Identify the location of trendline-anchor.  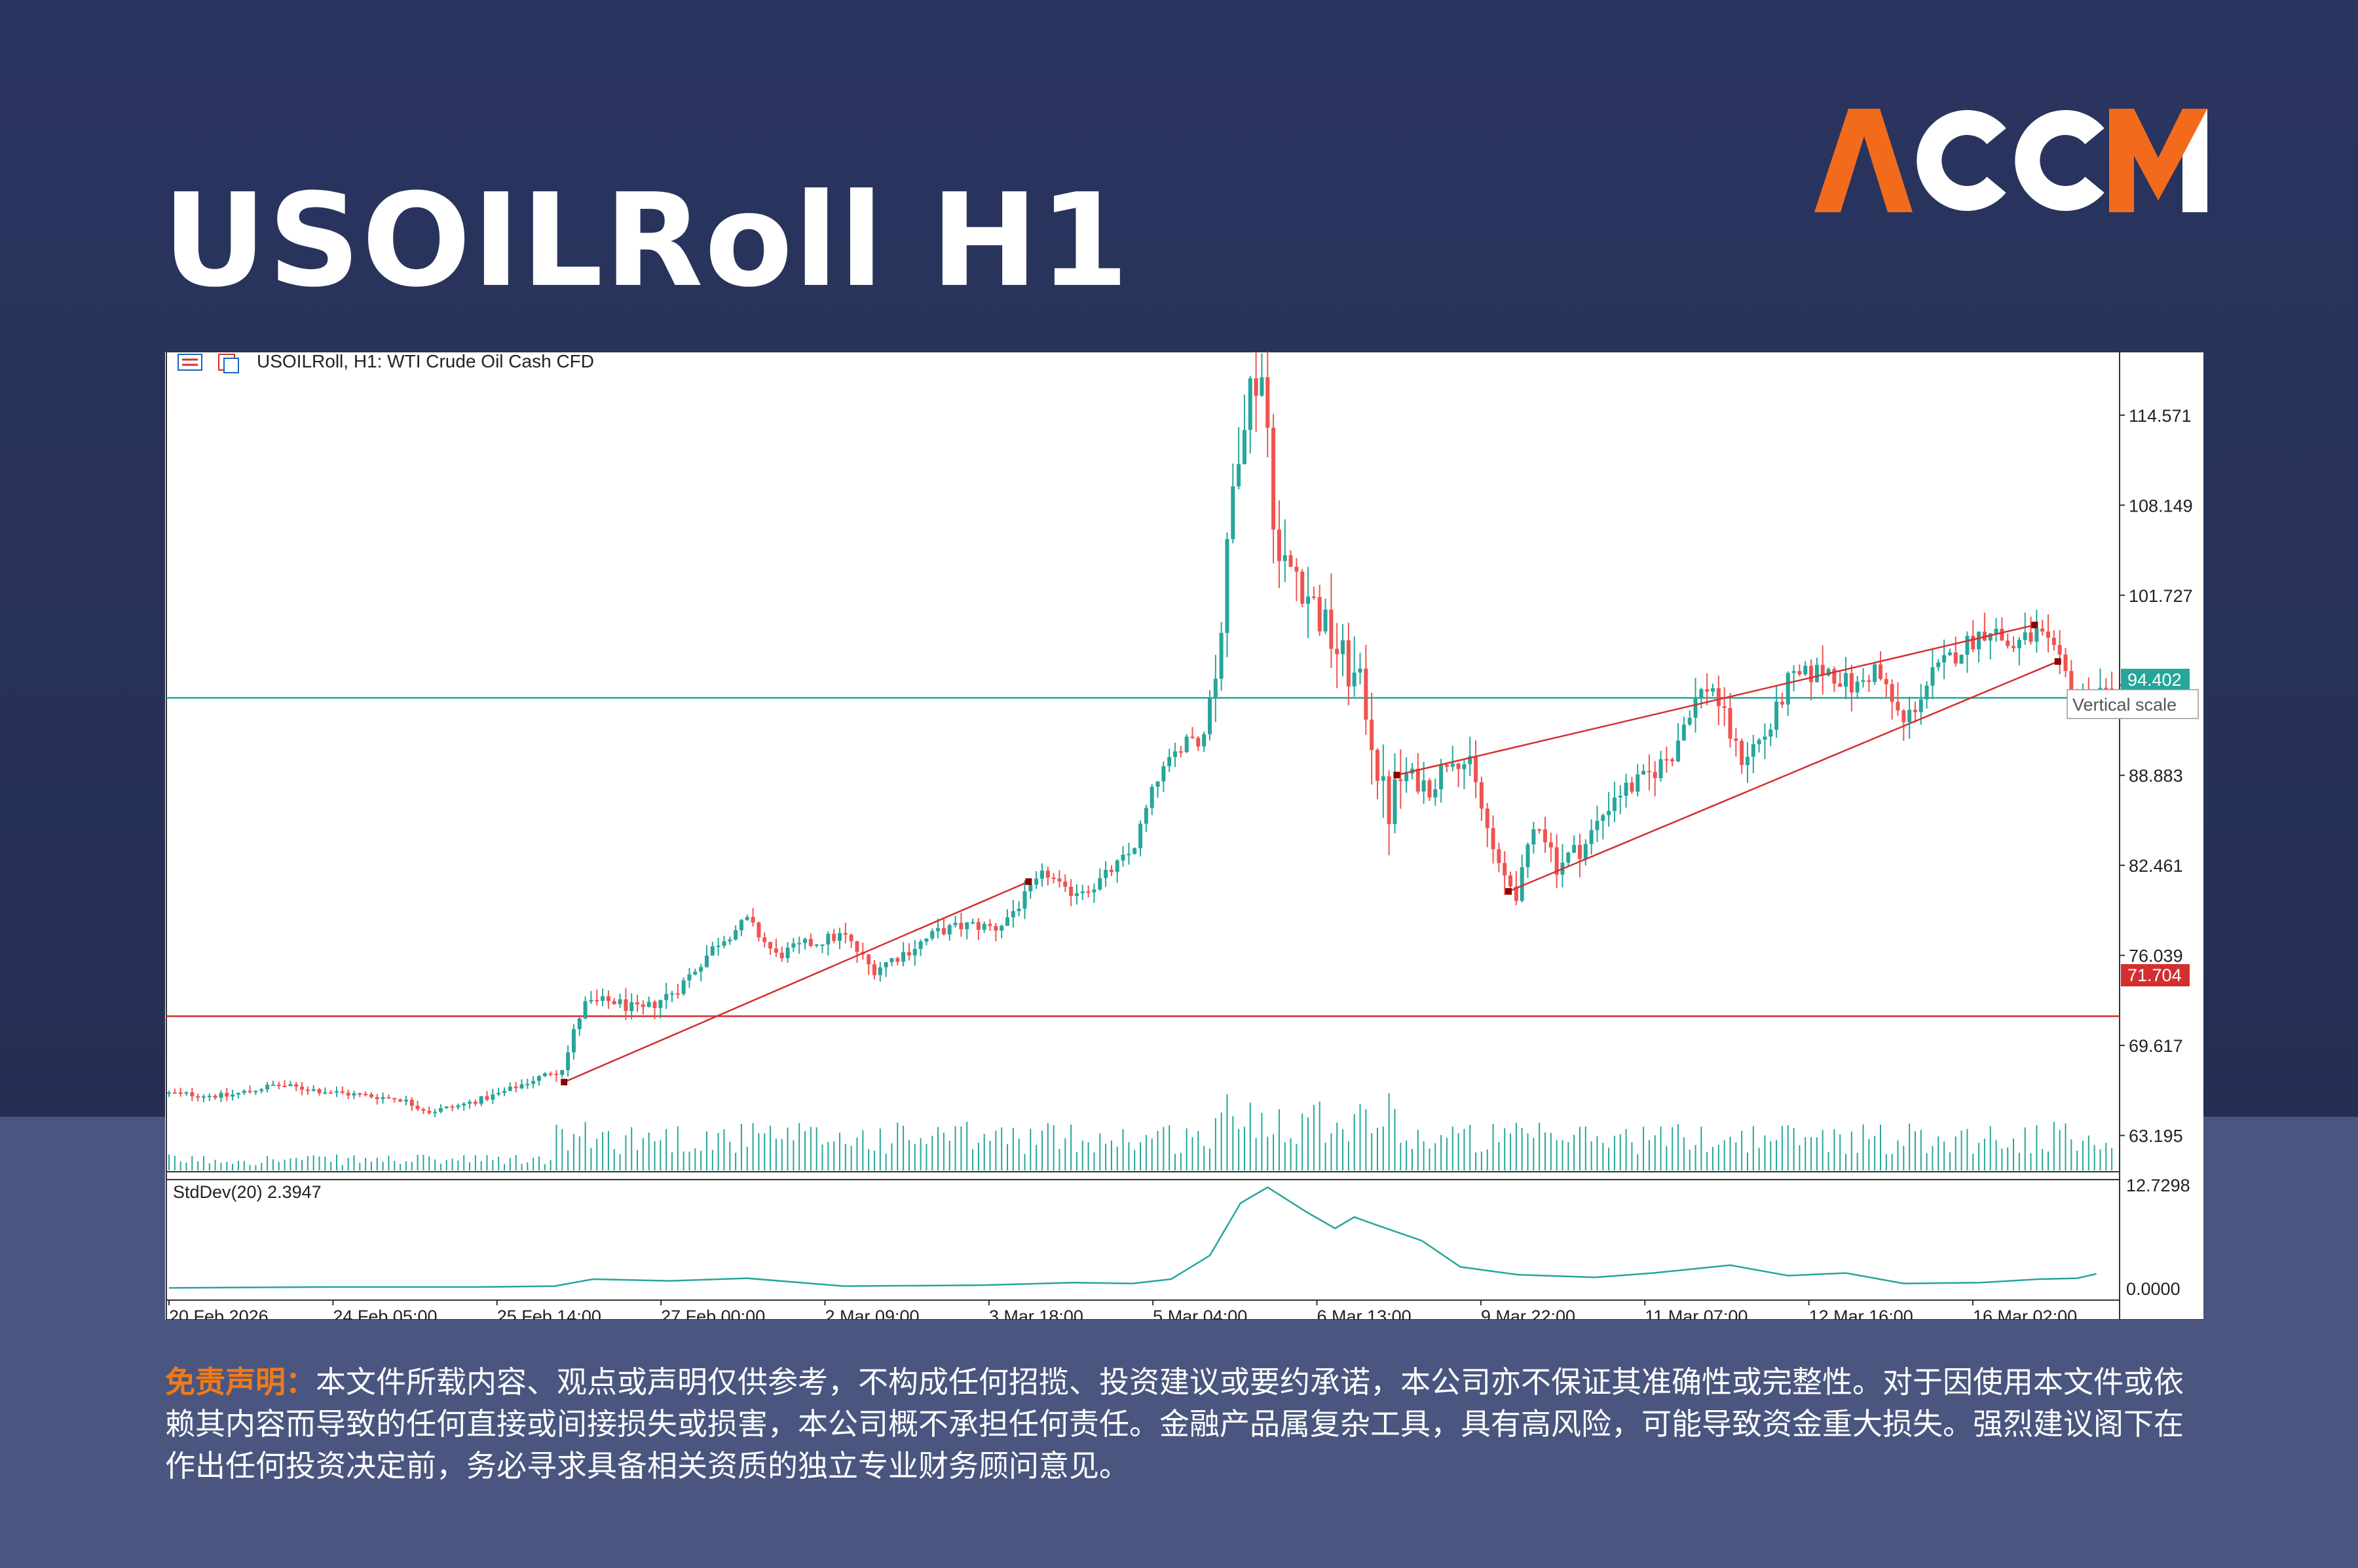
(1508, 891).